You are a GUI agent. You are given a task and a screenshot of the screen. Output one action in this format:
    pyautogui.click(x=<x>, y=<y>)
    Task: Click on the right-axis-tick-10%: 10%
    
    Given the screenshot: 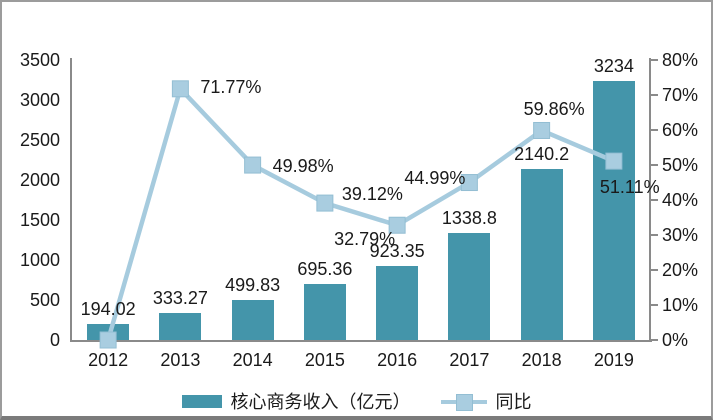 What is the action you would take?
    pyautogui.click(x=680, y=305)
    